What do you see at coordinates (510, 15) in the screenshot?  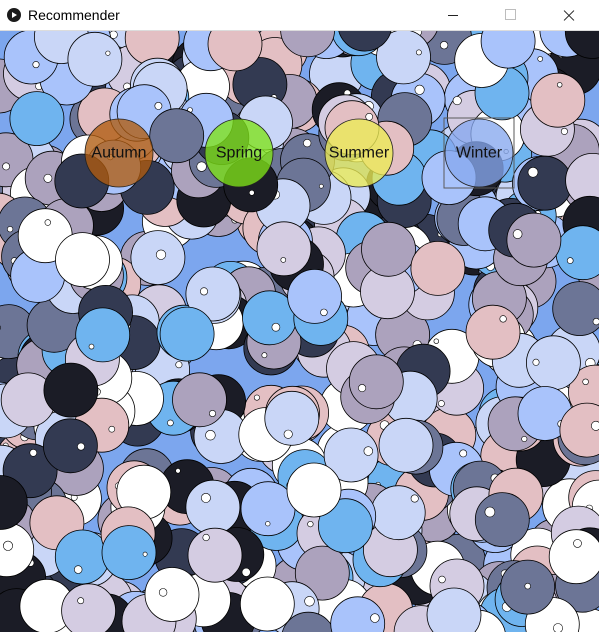 I see `maximize-button` at bounding box center [510, 15].